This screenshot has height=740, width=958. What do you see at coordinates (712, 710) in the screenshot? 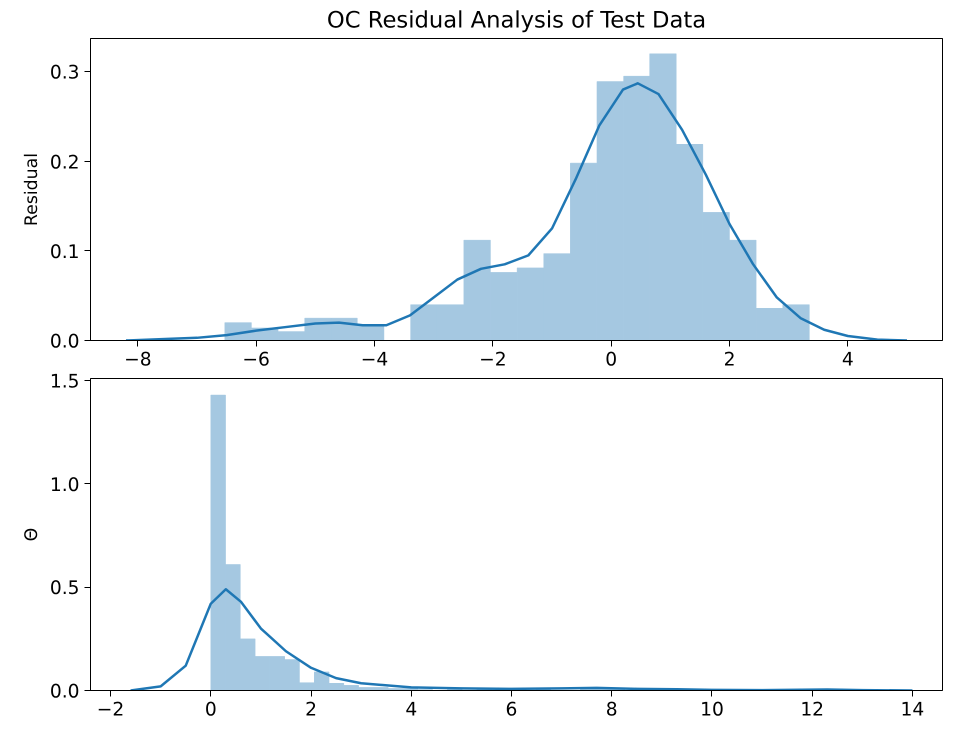
I see `x-tick-label: 10` at bounding box center [712, 710].